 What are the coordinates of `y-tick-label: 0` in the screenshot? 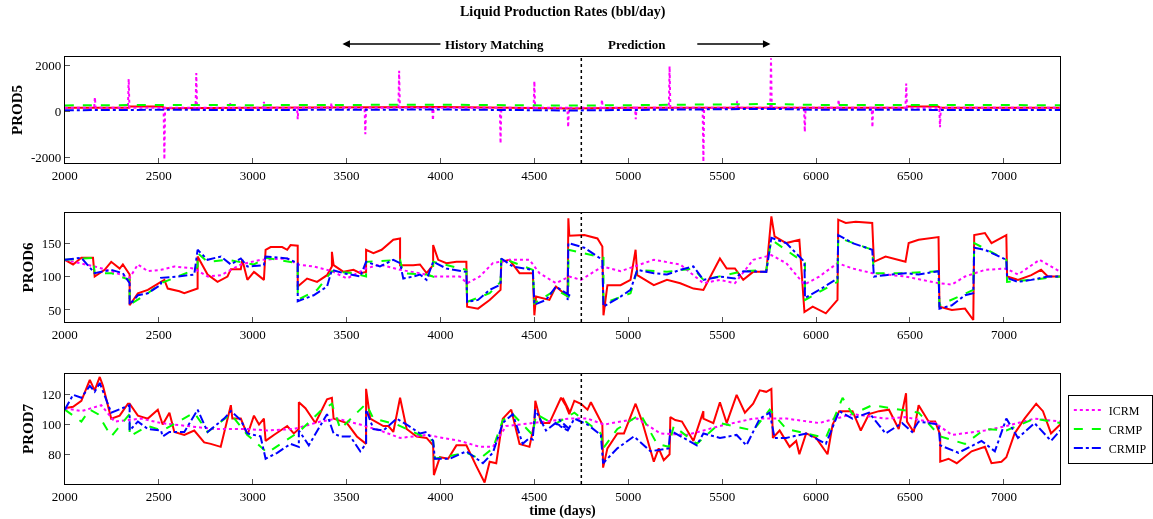 It's located at (58, 111).